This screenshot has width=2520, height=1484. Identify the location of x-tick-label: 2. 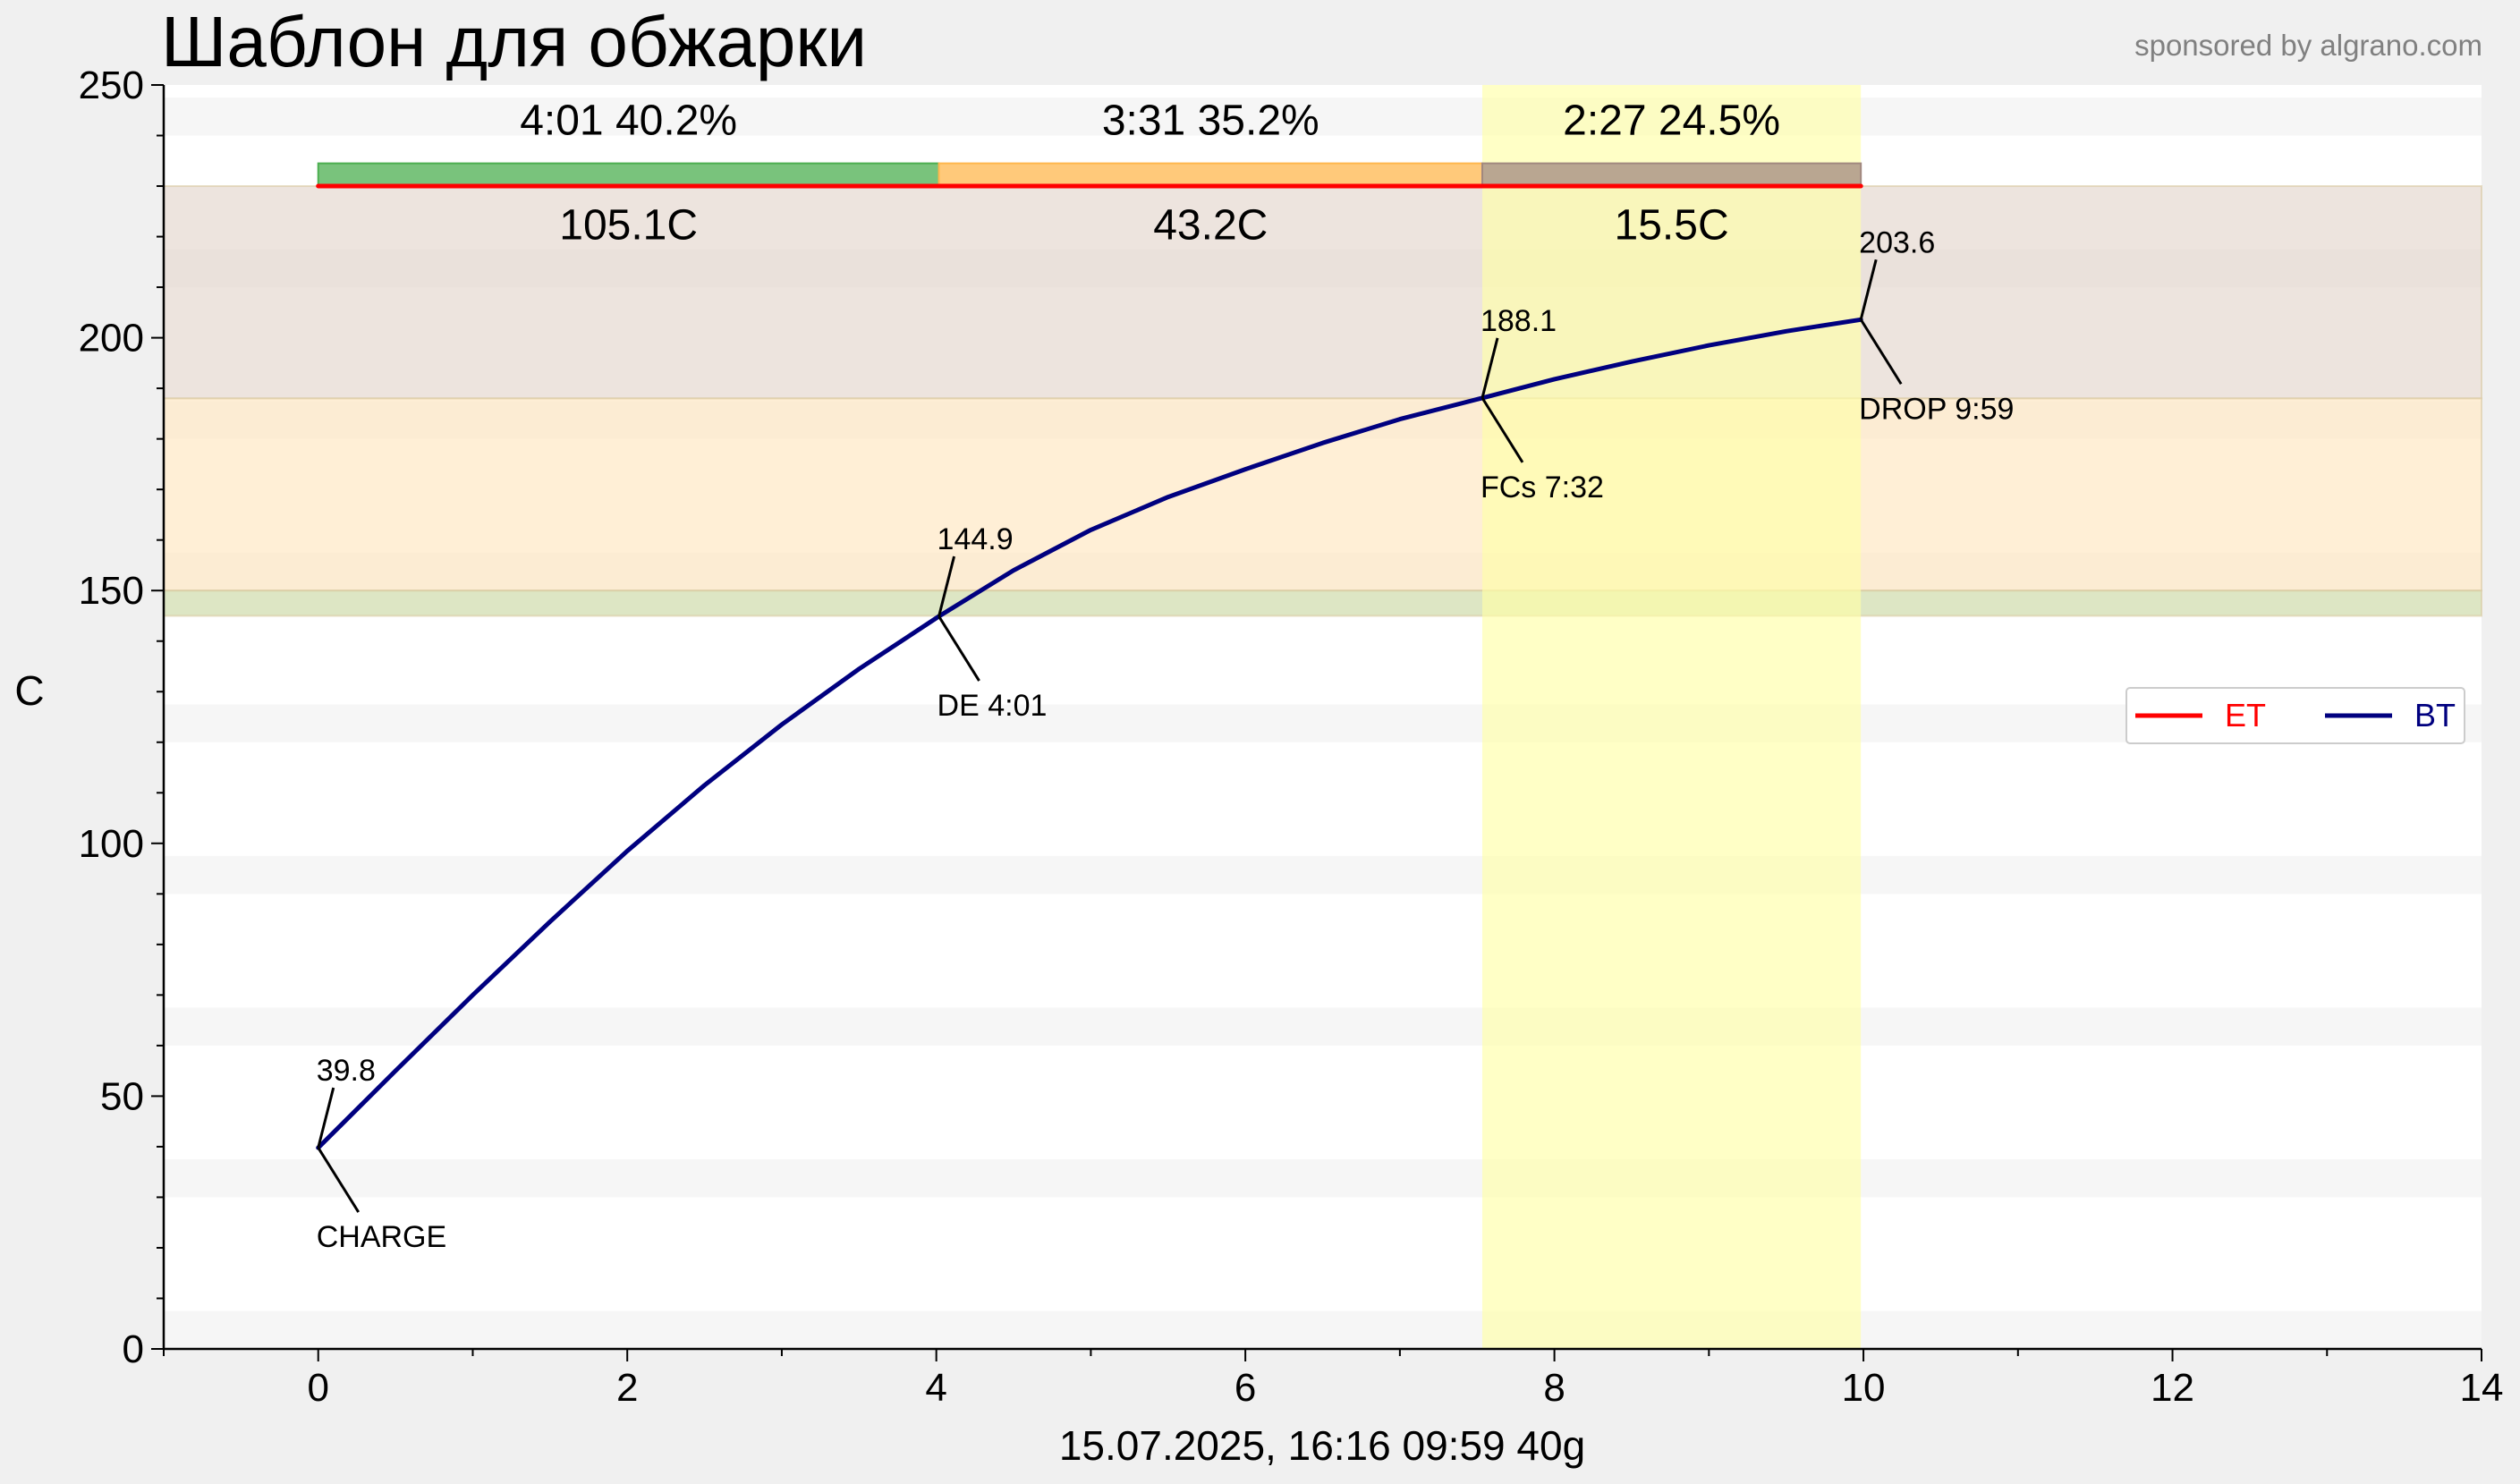
(627, 1388).